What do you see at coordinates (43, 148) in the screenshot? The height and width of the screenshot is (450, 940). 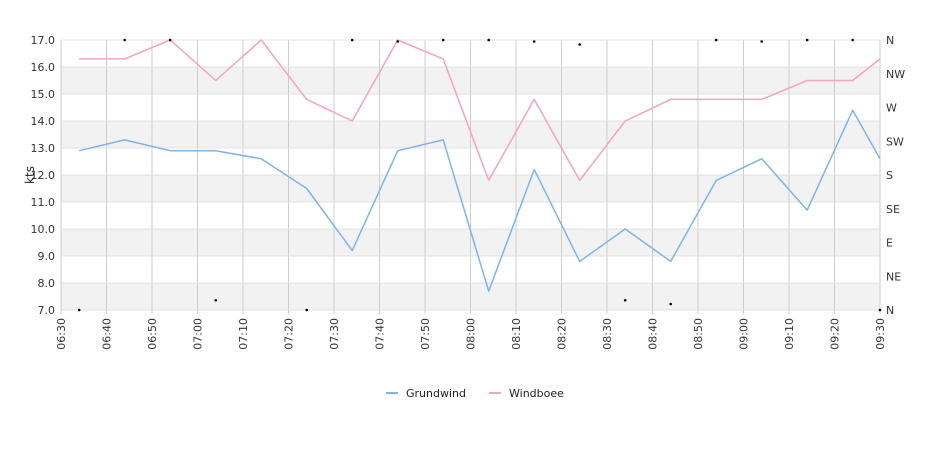 I see `y-tick-label: 13.0` at bounding box center [43, 148].